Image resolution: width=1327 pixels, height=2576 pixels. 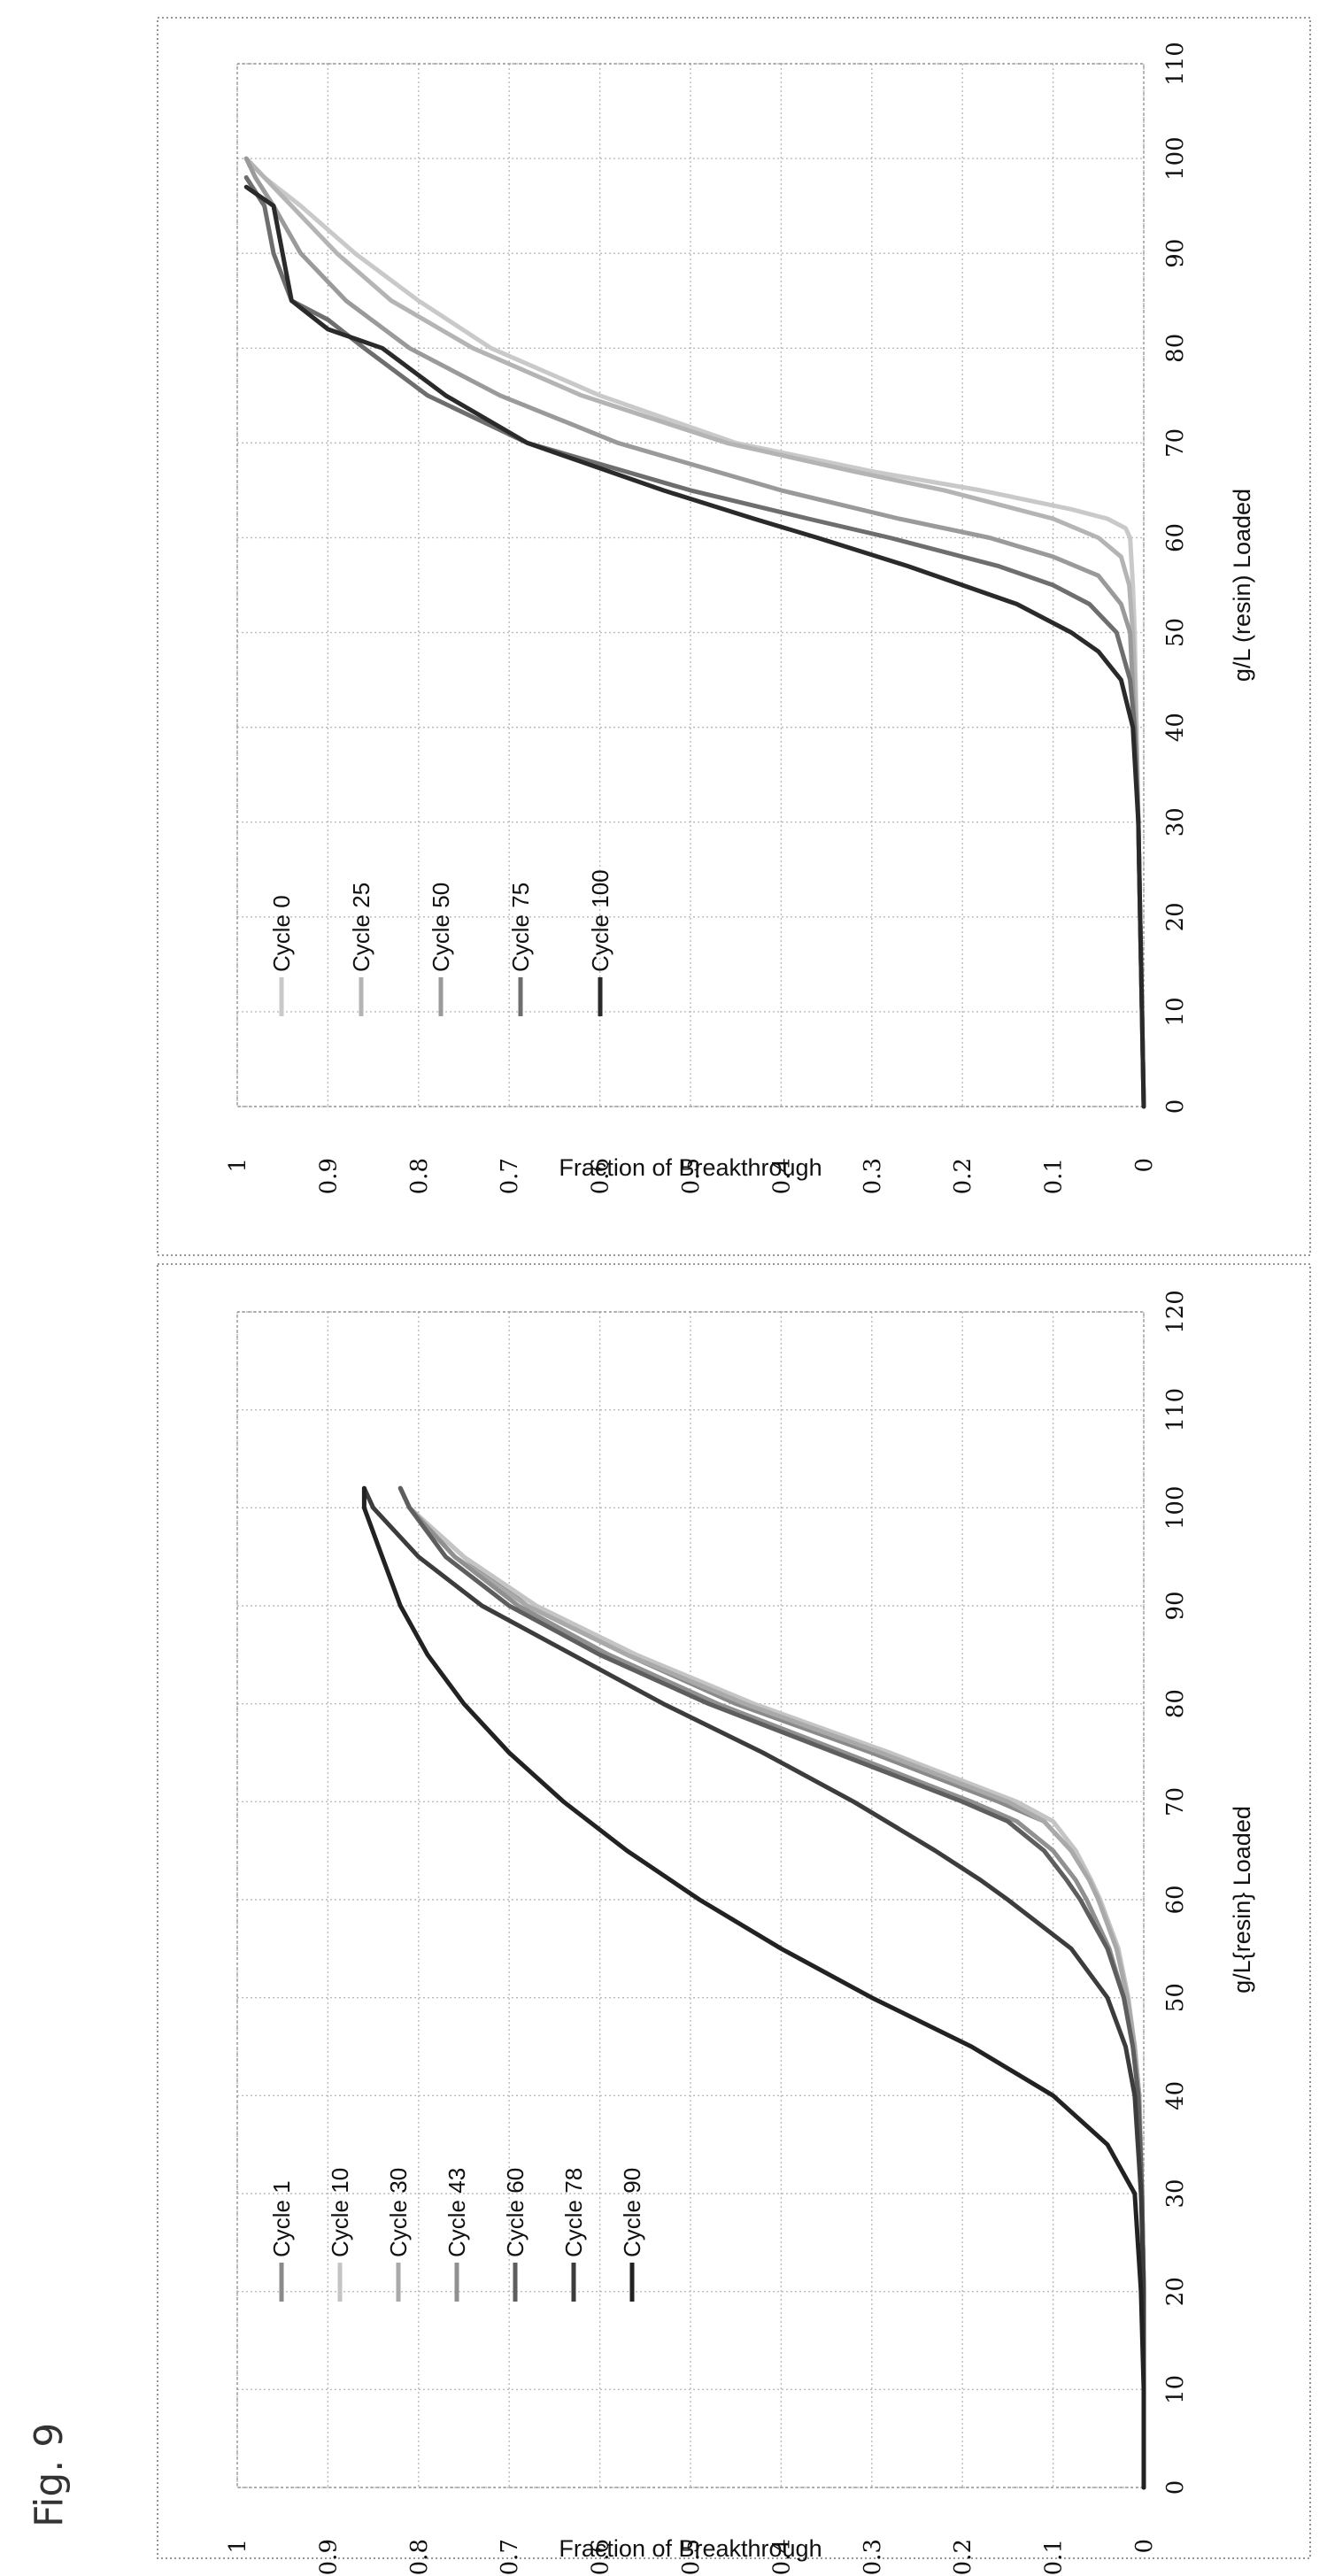 What do you see at coordinates (340, 2212) in the screenshot?
I see `legend-label: Cycle 10` at bounding box center [340, 2212].